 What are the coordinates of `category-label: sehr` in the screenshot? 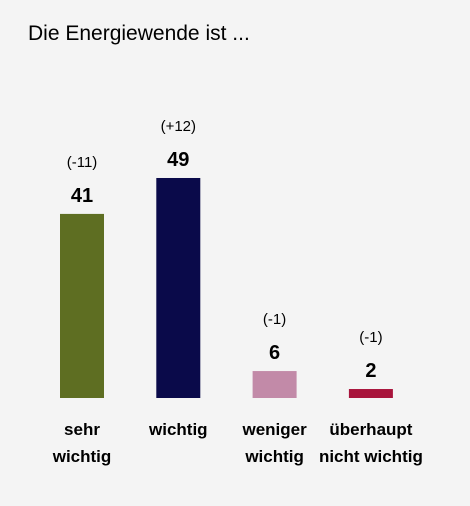 It's located at (82, 429).